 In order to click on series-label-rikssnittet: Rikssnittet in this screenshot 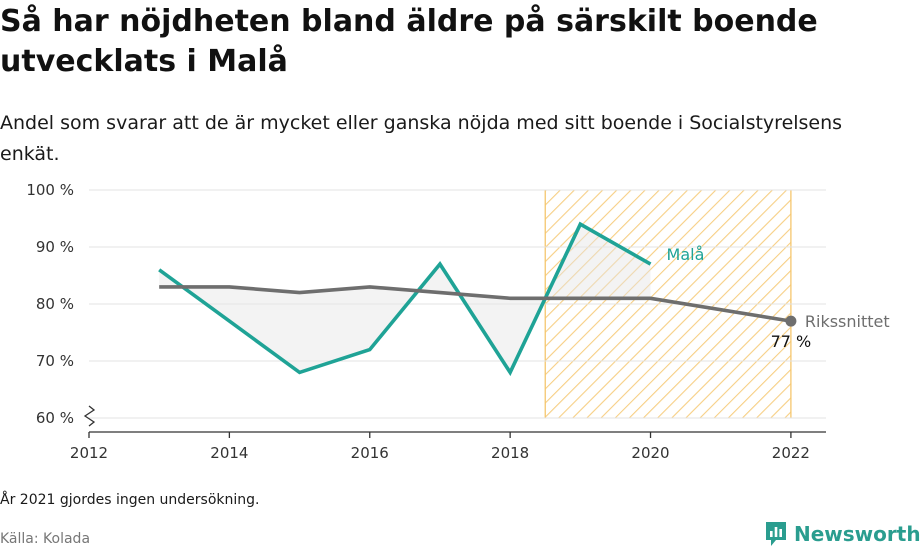, I will do `click(847, 321)`.